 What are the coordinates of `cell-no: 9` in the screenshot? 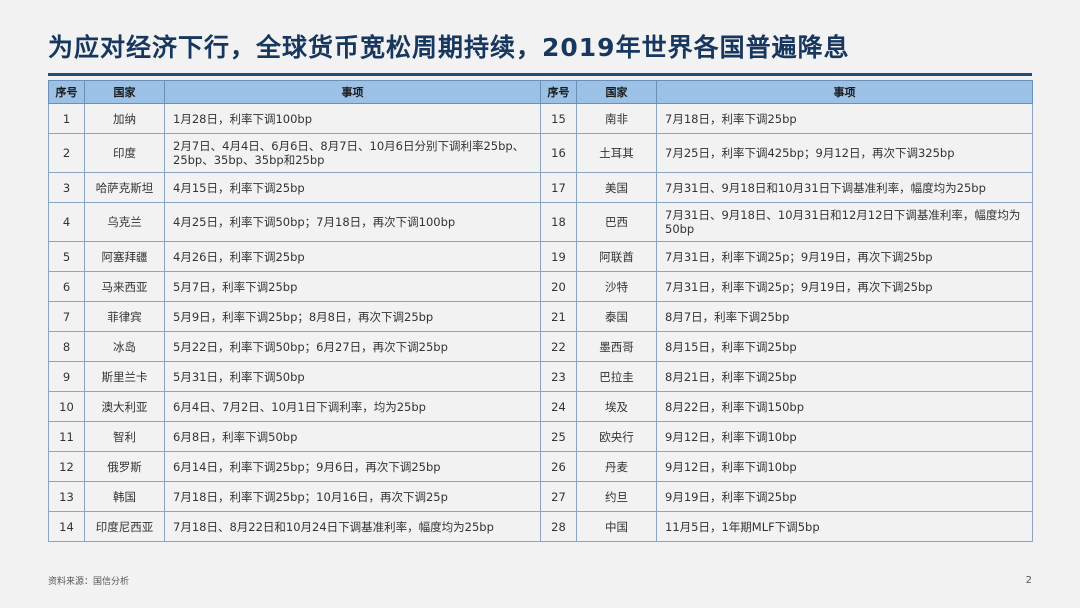 It's located at (66, 376).